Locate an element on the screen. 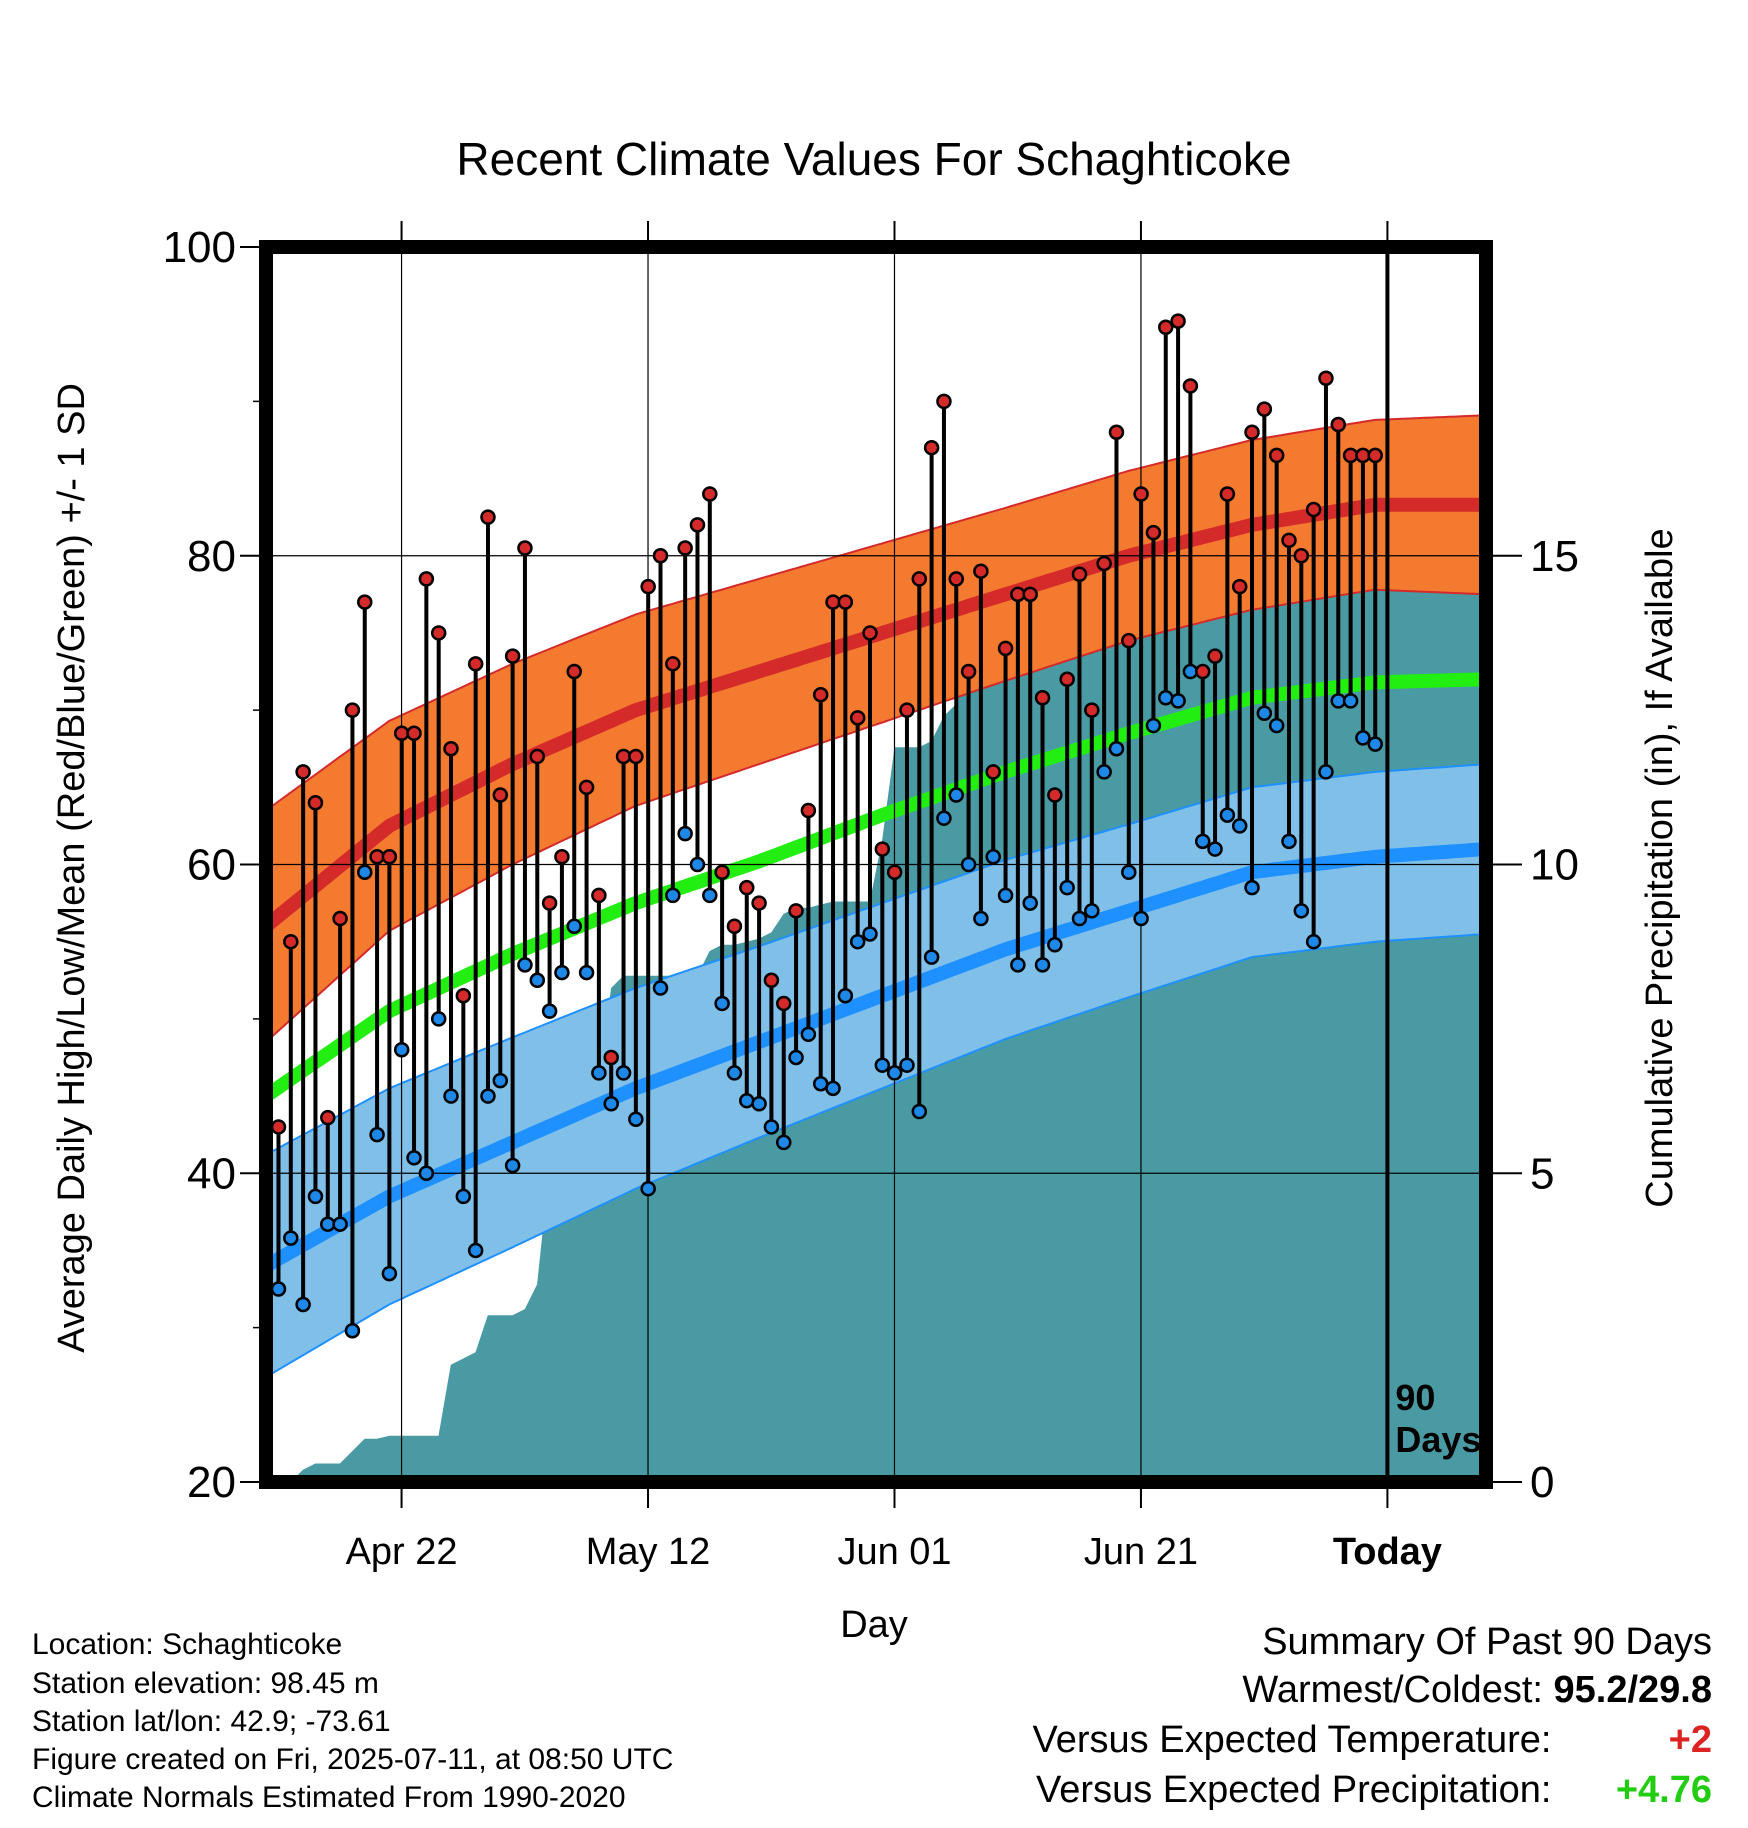 The height and width of the screenshot is (1828, 1748). x-tick-label: Today is located at coordinates (1387, 1552).